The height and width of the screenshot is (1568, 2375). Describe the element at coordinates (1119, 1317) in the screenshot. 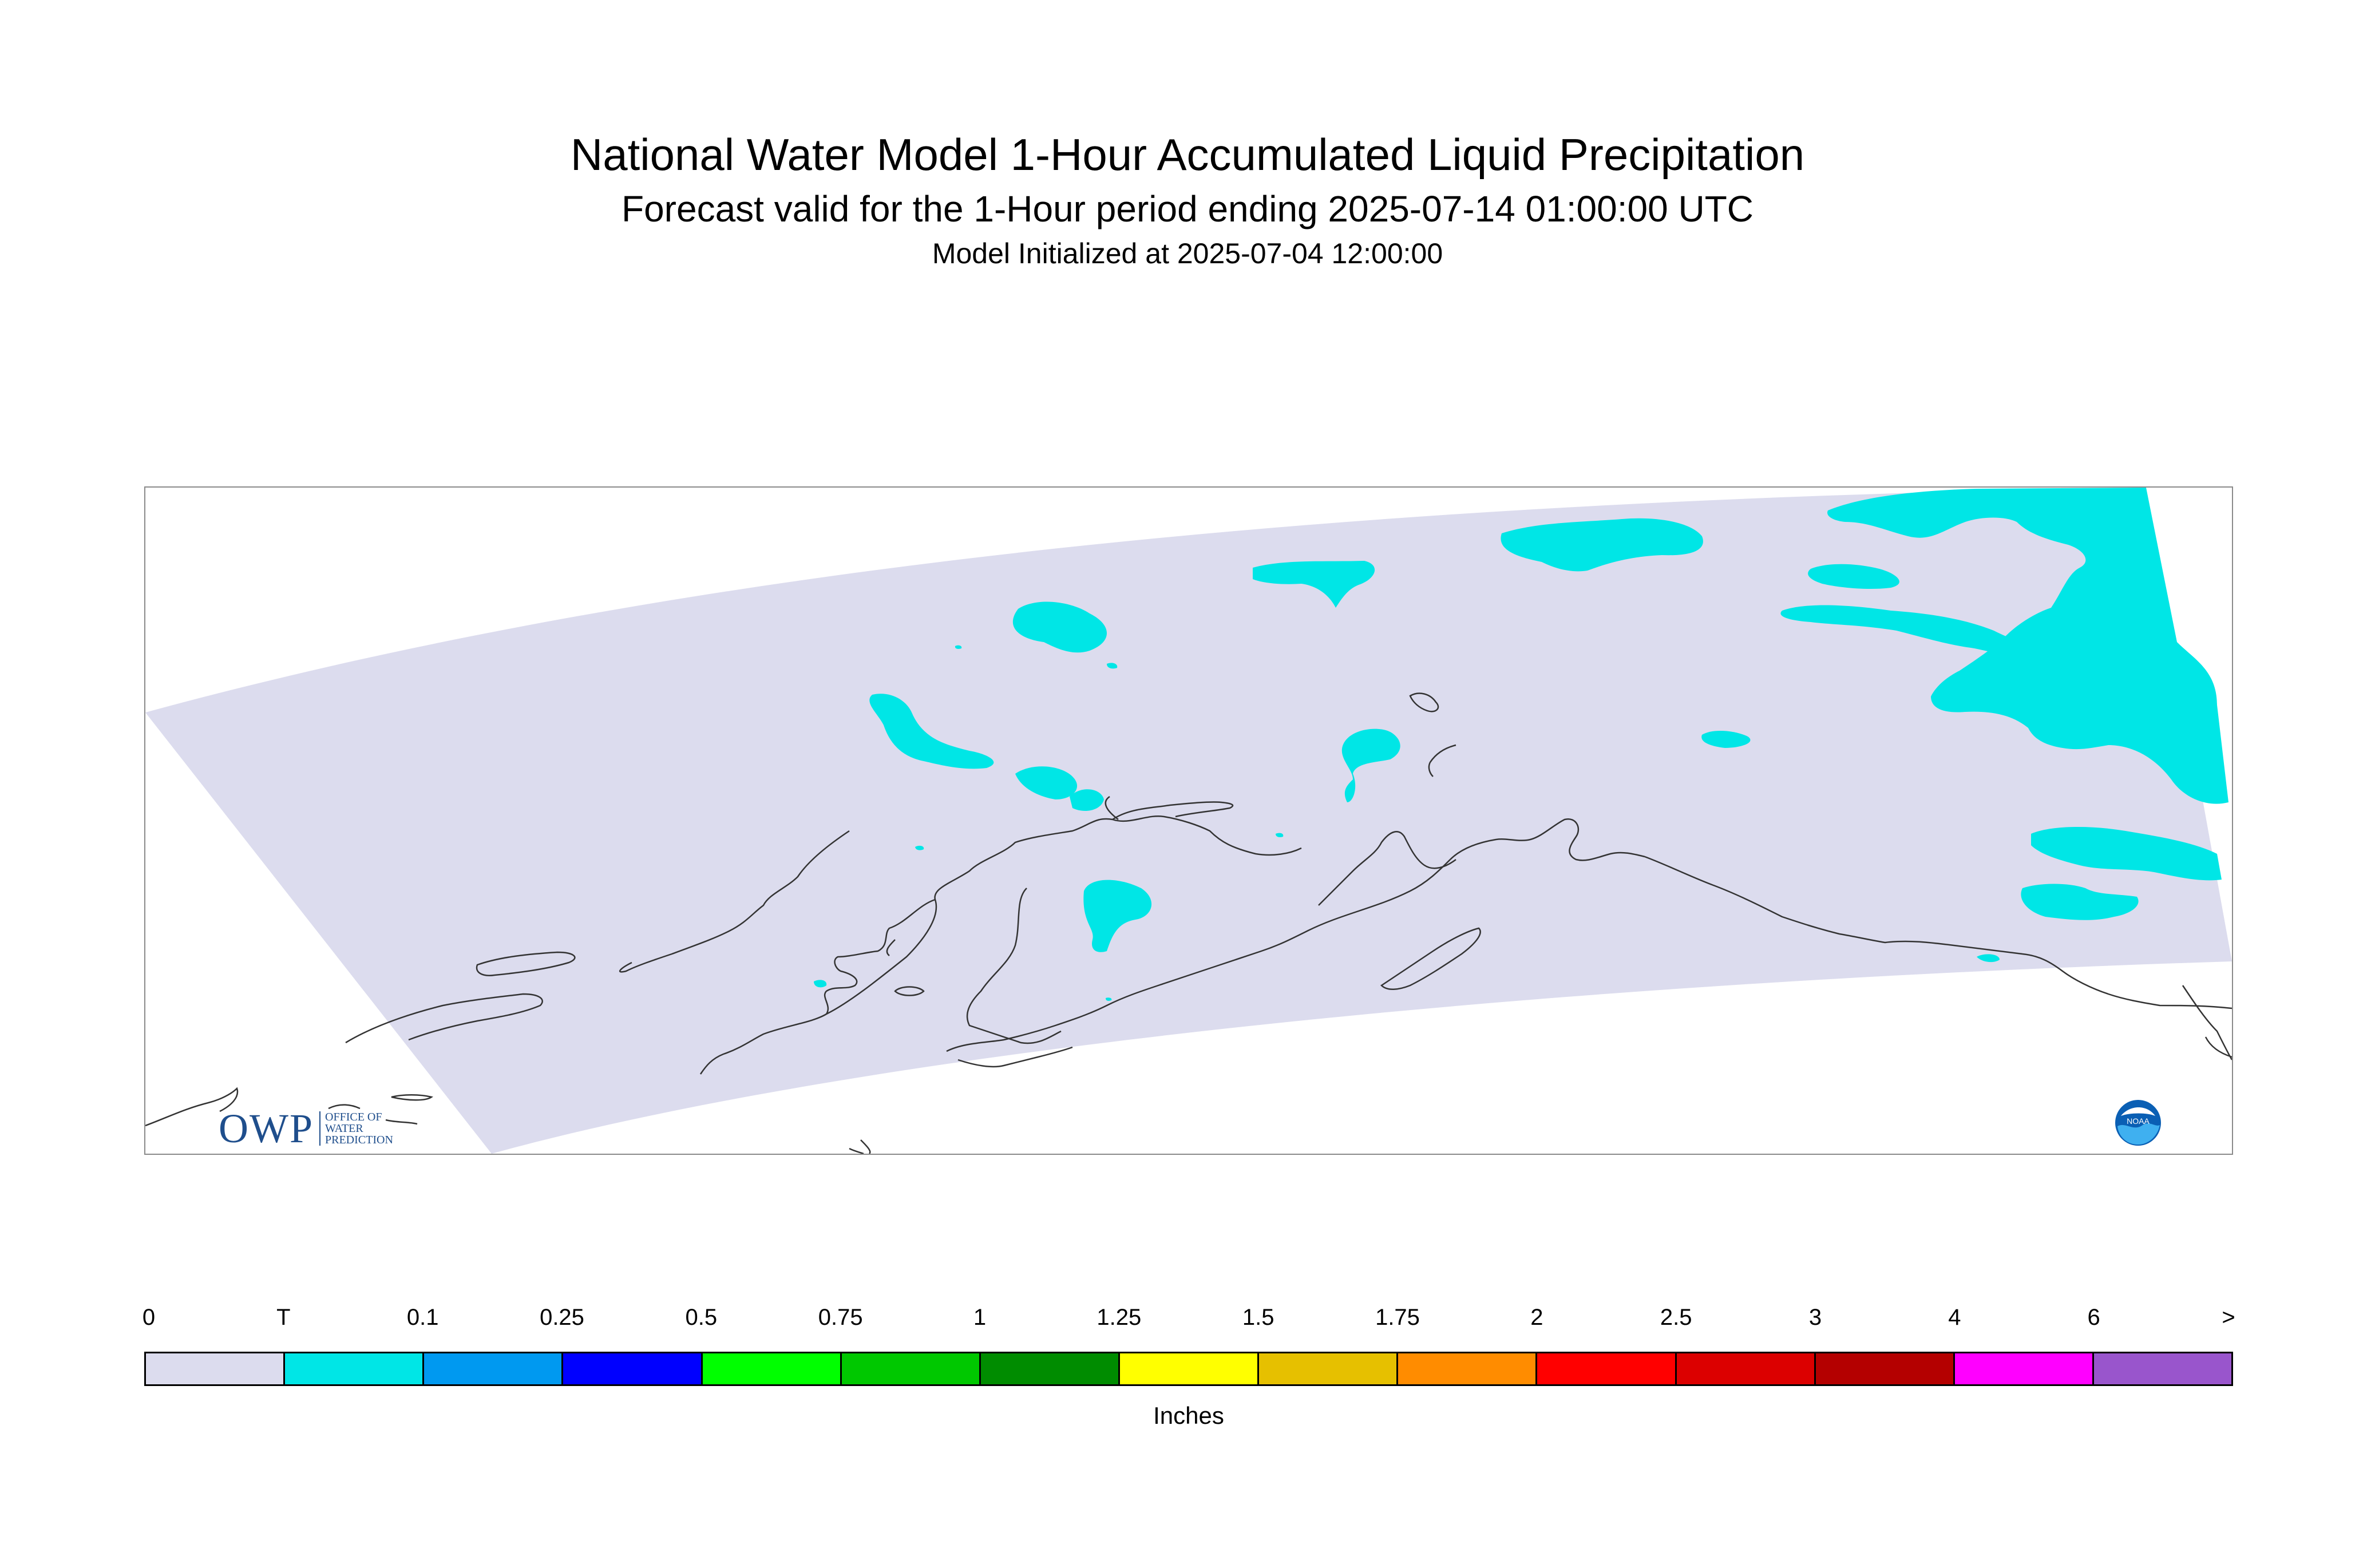

I see `legend-tick-label: 1.25` at that location.